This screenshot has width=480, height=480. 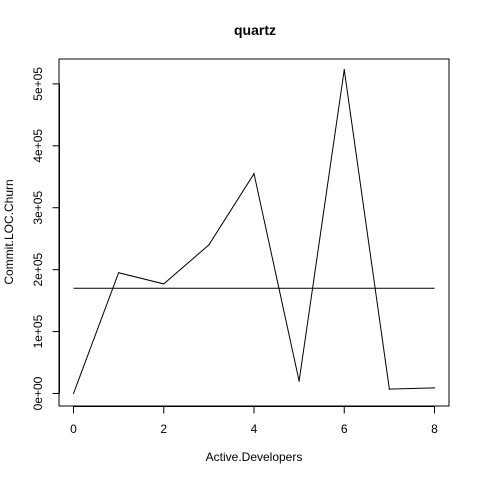 I want to click on y-tick-label: 2e+05, so click(x=38, y=269).